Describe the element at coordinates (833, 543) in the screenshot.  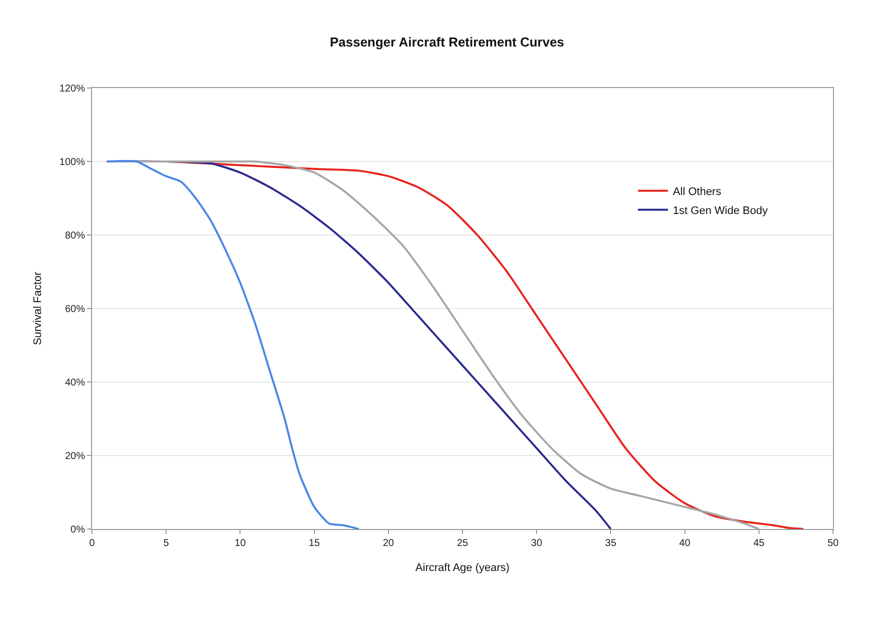
I see `x-tick-label: 50` at that location.